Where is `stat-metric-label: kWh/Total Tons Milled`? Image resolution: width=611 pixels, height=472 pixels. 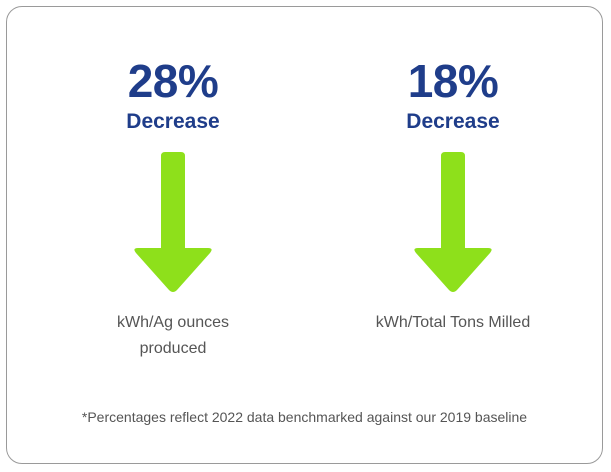 stat-metric-label: kWh/Total Tons Milled is located at coordinates (453, 322).